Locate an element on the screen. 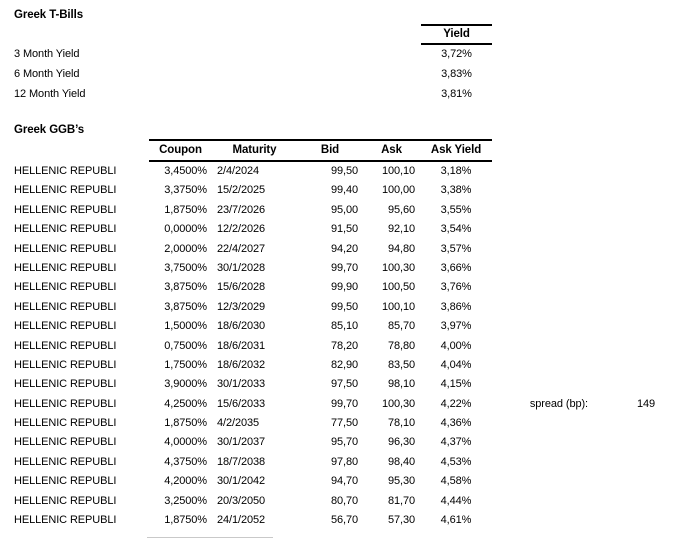 The width and height of the screenshot is (673, 539). cell-maturity: 18/6/2030 is located at coordinates (241, 326).